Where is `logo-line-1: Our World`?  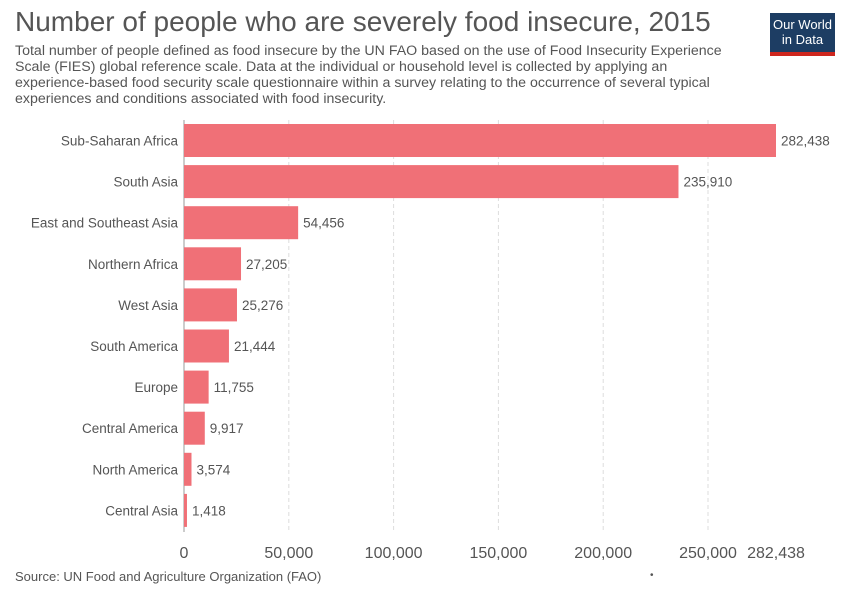
logo-line-1: Our World is located at coordinates (802, 24).